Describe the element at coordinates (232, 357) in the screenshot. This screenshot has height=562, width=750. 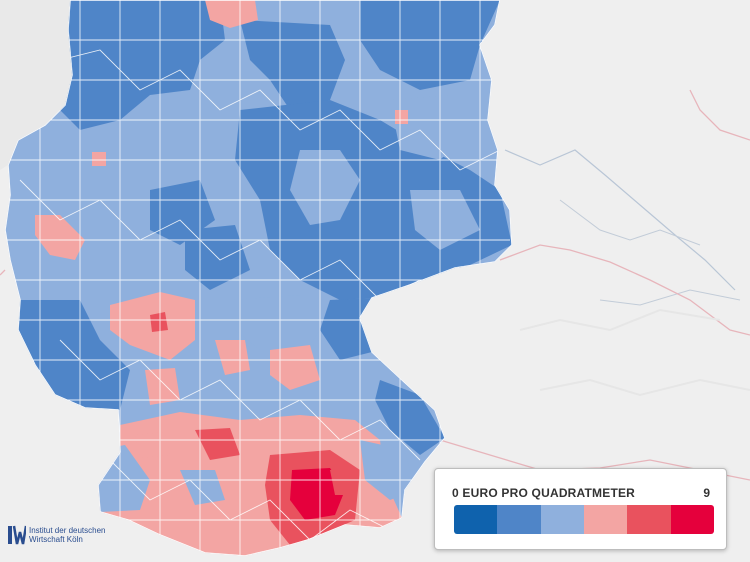
I see `region-wuerzburg` at that location.